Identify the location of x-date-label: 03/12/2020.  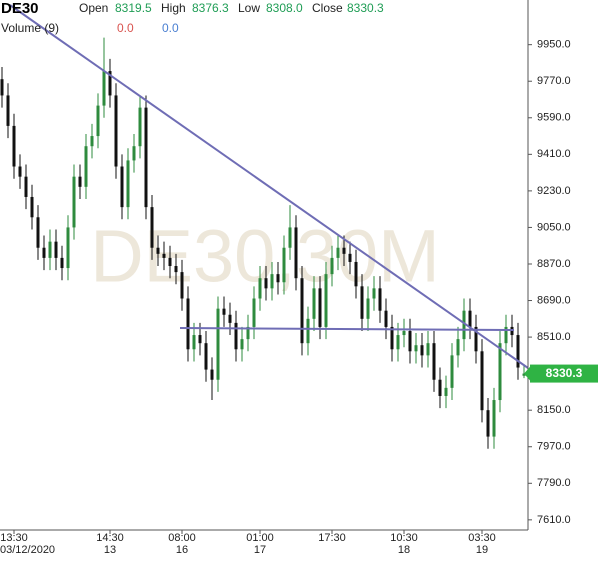
(27, 550).